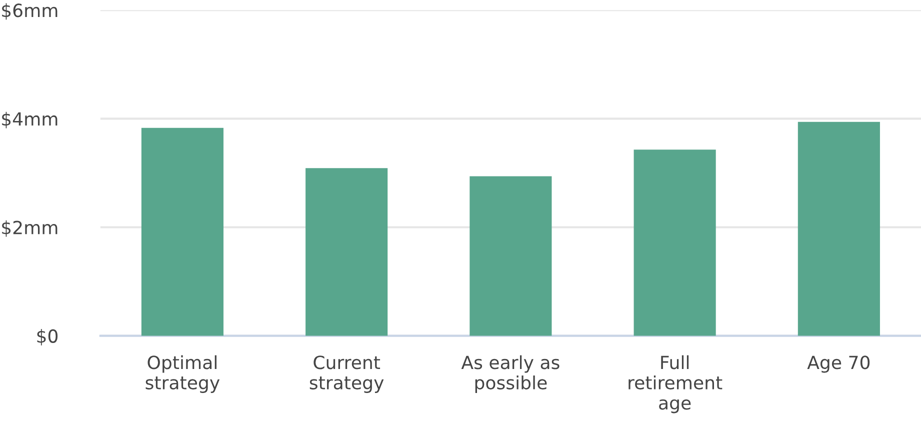 This screenshot has width=921, height=439. What do you see at coordinates (510, 374) in the screenshot?
I see `x-tick-label: As early as possible` at bounding box center [510, 374].